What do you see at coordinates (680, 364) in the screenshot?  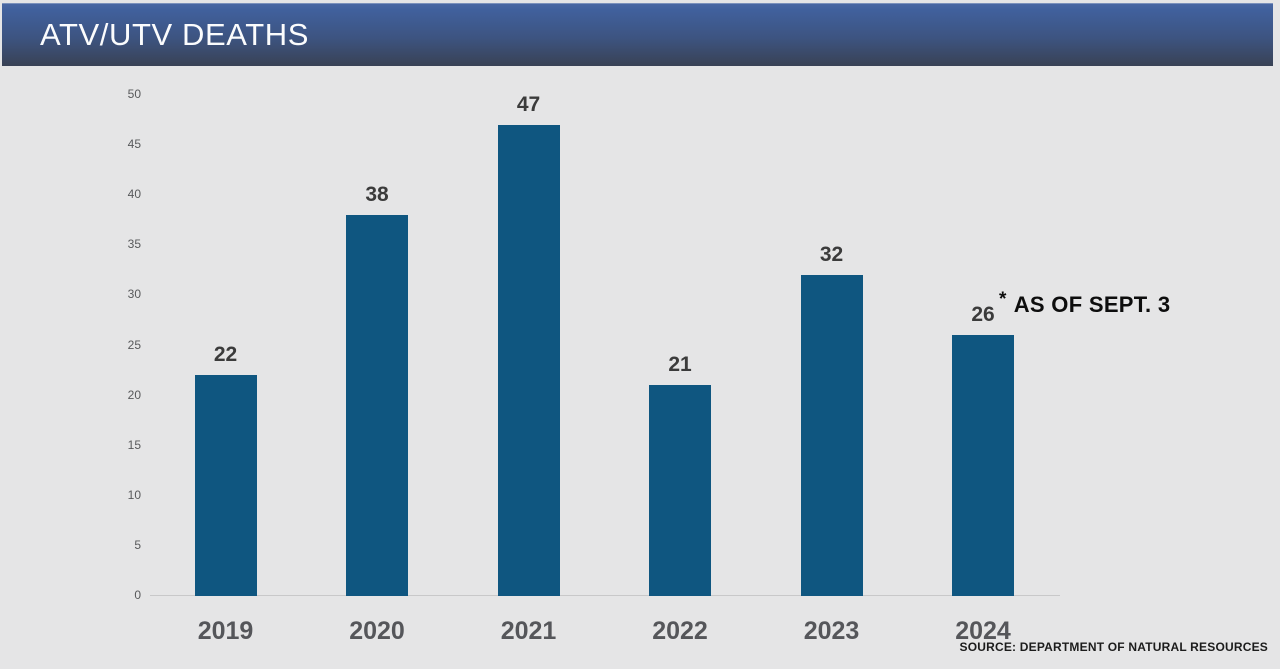 I see `bar-value-label: 21` at bounding box center [680, 364].